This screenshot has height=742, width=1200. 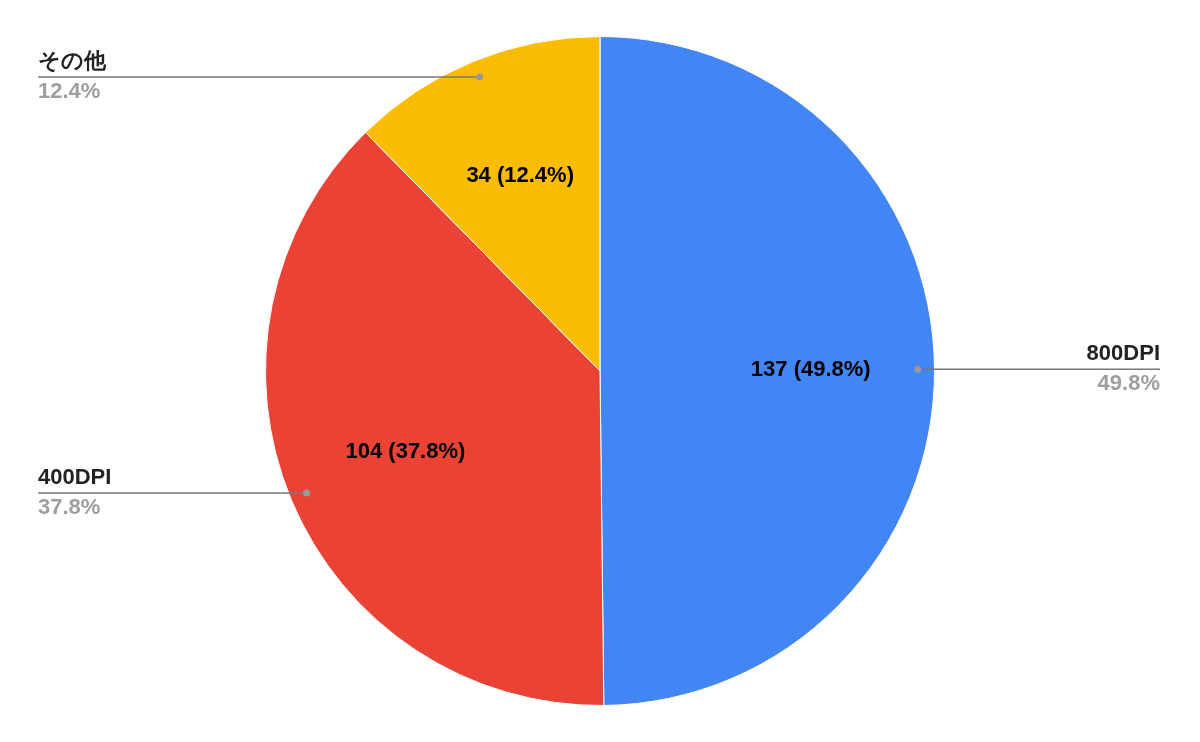 What do you see at coordinates (1128, 383) in the screenshot?
I see `text: 49.8%` at bounding box center [1128, 383].